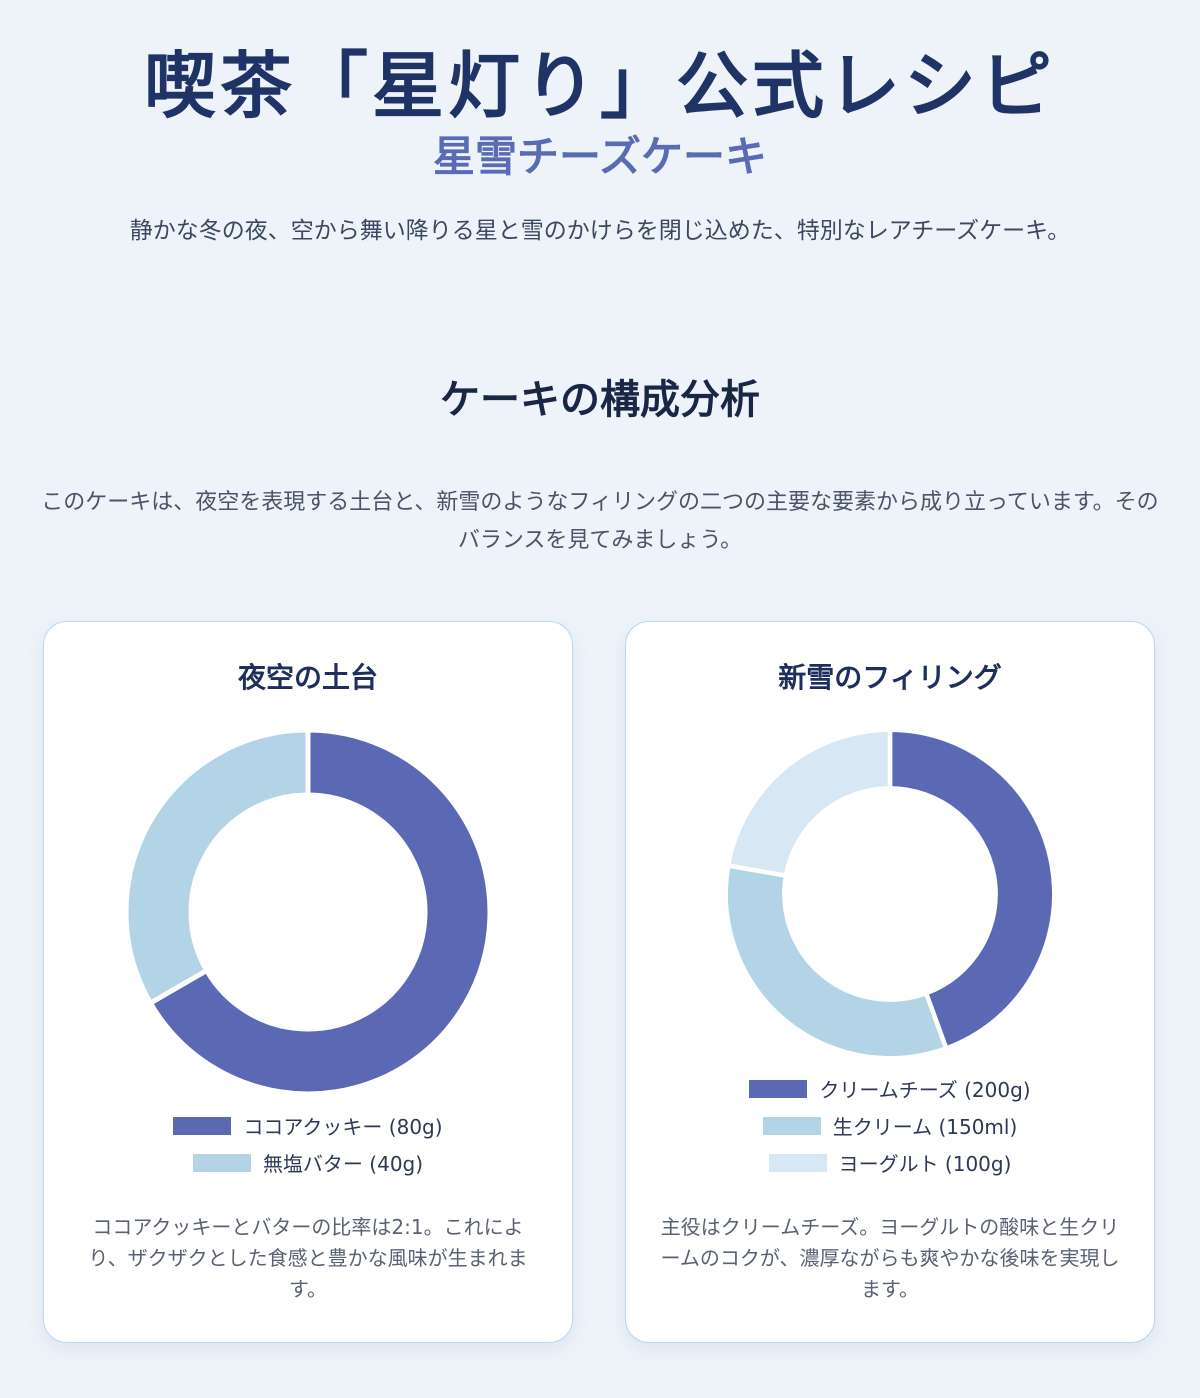 This screenshot has width=1200, height=1398. Describe the element at coordinates (925, 1164) in the screenshot. I see `legend-label: ヨーグルト (100g)` at that location.